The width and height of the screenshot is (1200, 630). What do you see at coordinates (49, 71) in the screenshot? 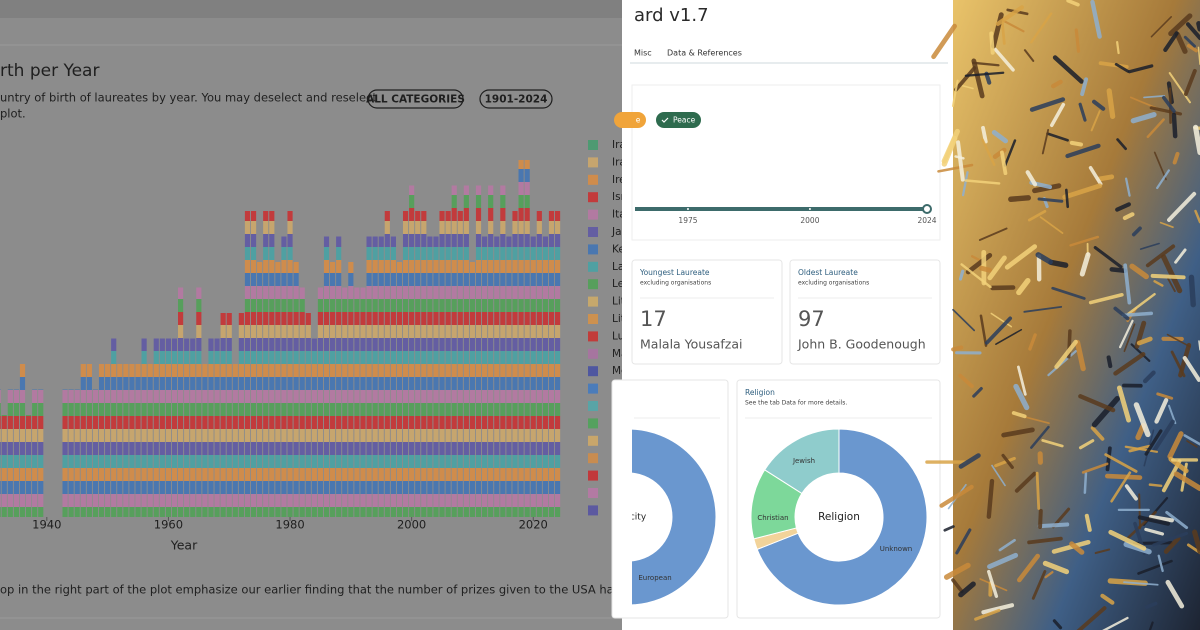
I see `chart-title: rth per Year` at bounding box center [49, 71].